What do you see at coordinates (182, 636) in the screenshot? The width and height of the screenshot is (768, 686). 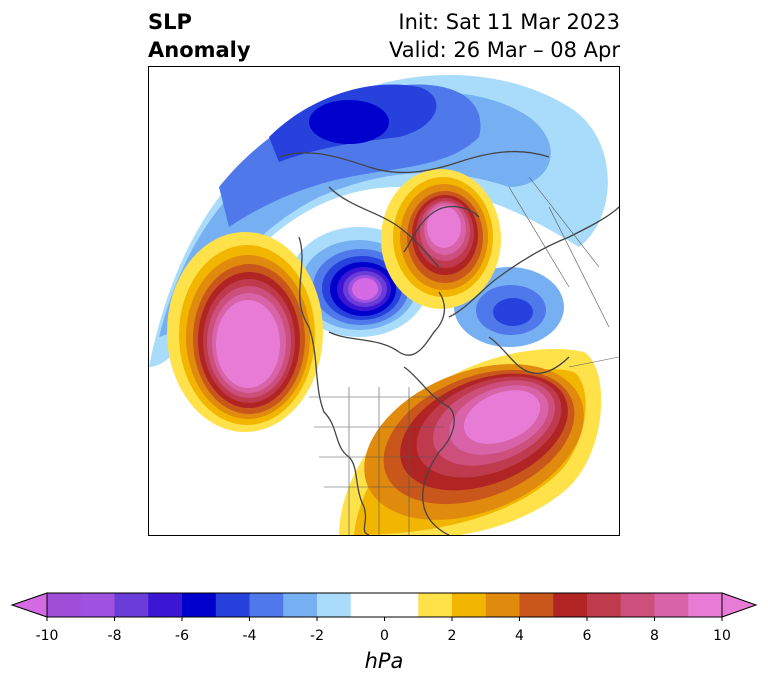 I see `colorbar-tick-label: -6` at bounding box center [182, 636].